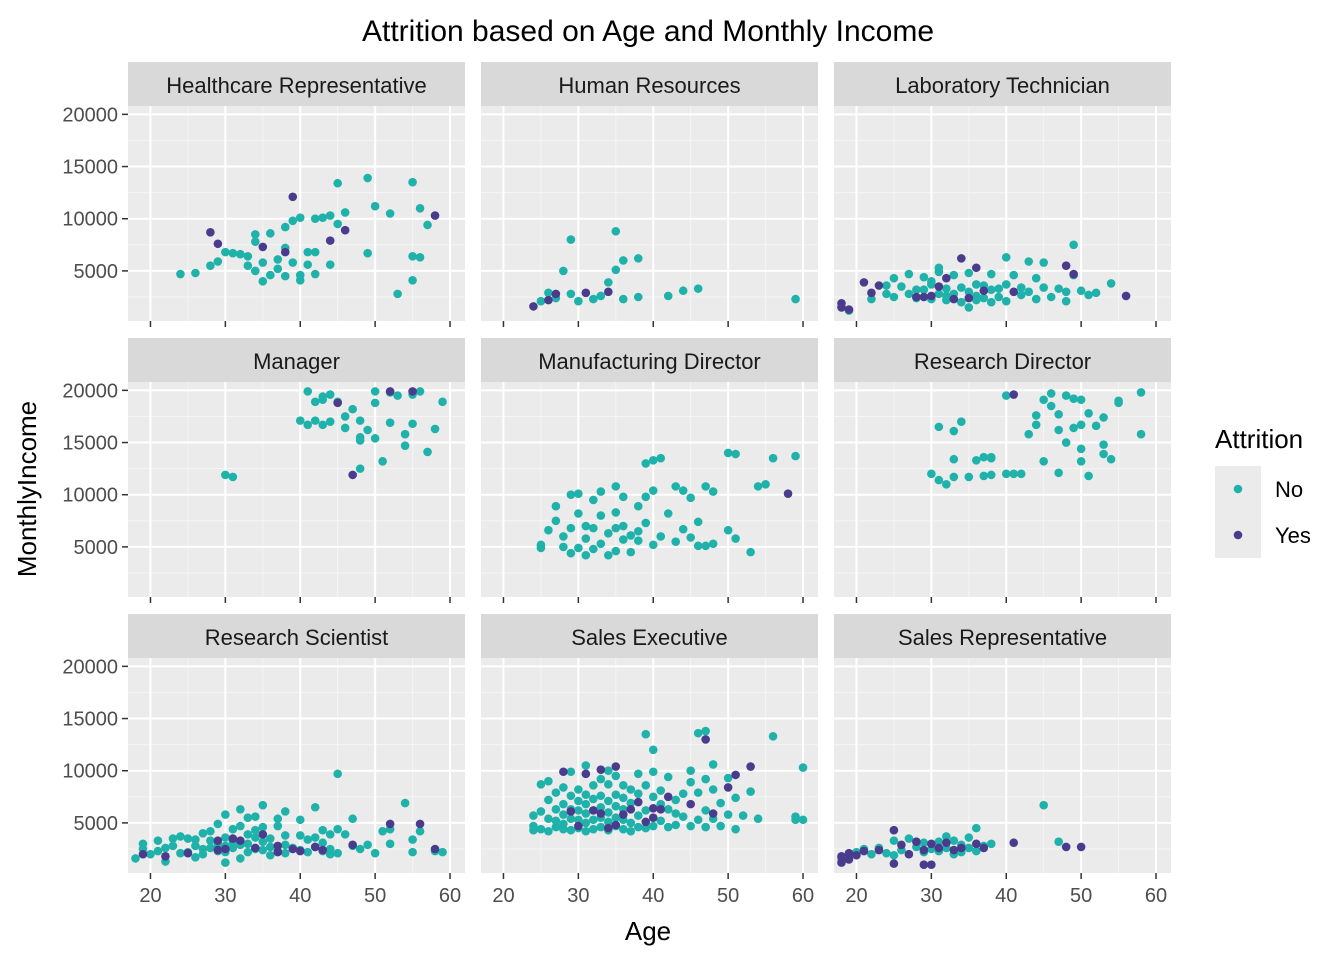 This screenshot has height=960, width=1344. What do you see at coordinates (649, 85) in the screenshot?
I see `facet-strip-label: Human Resources` at bounding box center [649, 85].